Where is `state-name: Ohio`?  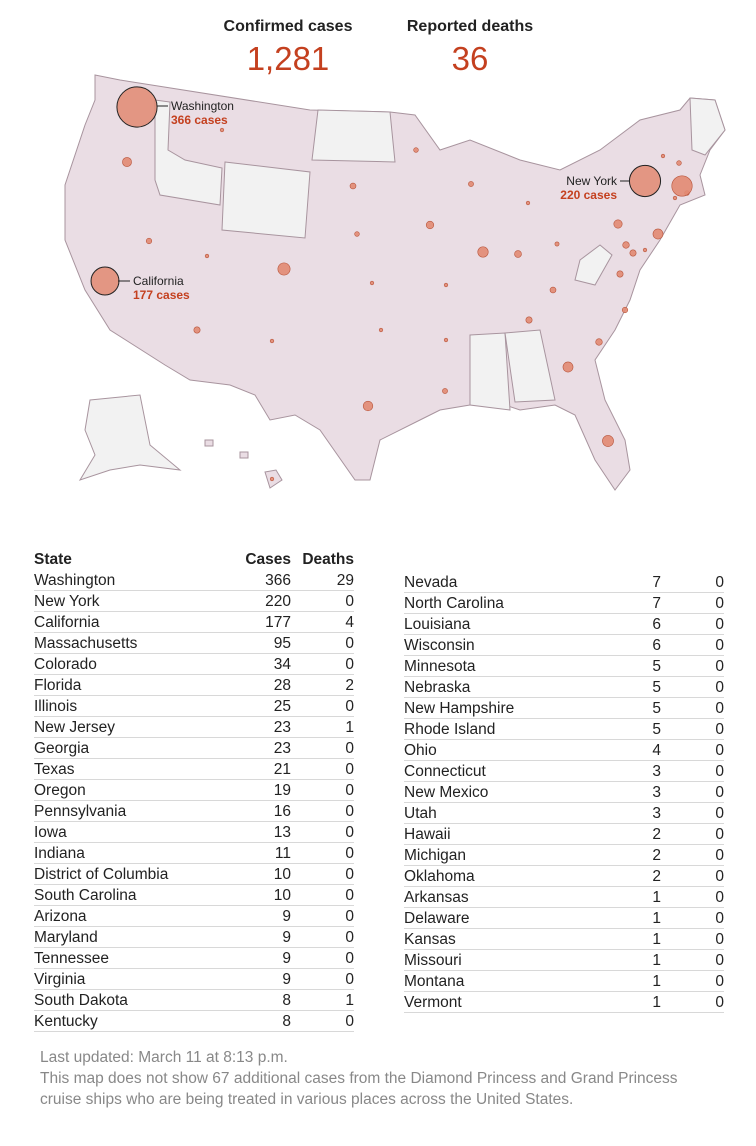
state-name: Ohio is located at coordinates (420, 750).